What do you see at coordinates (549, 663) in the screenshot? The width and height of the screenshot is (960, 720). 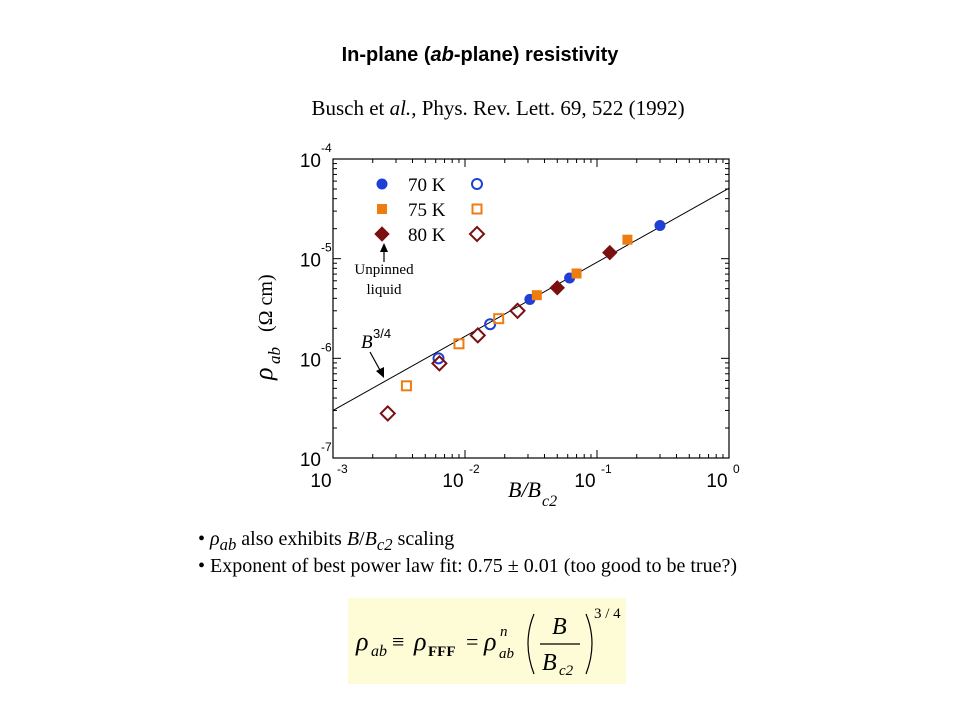 I see `formula-den-b: B` at bounding box center [549, 663].